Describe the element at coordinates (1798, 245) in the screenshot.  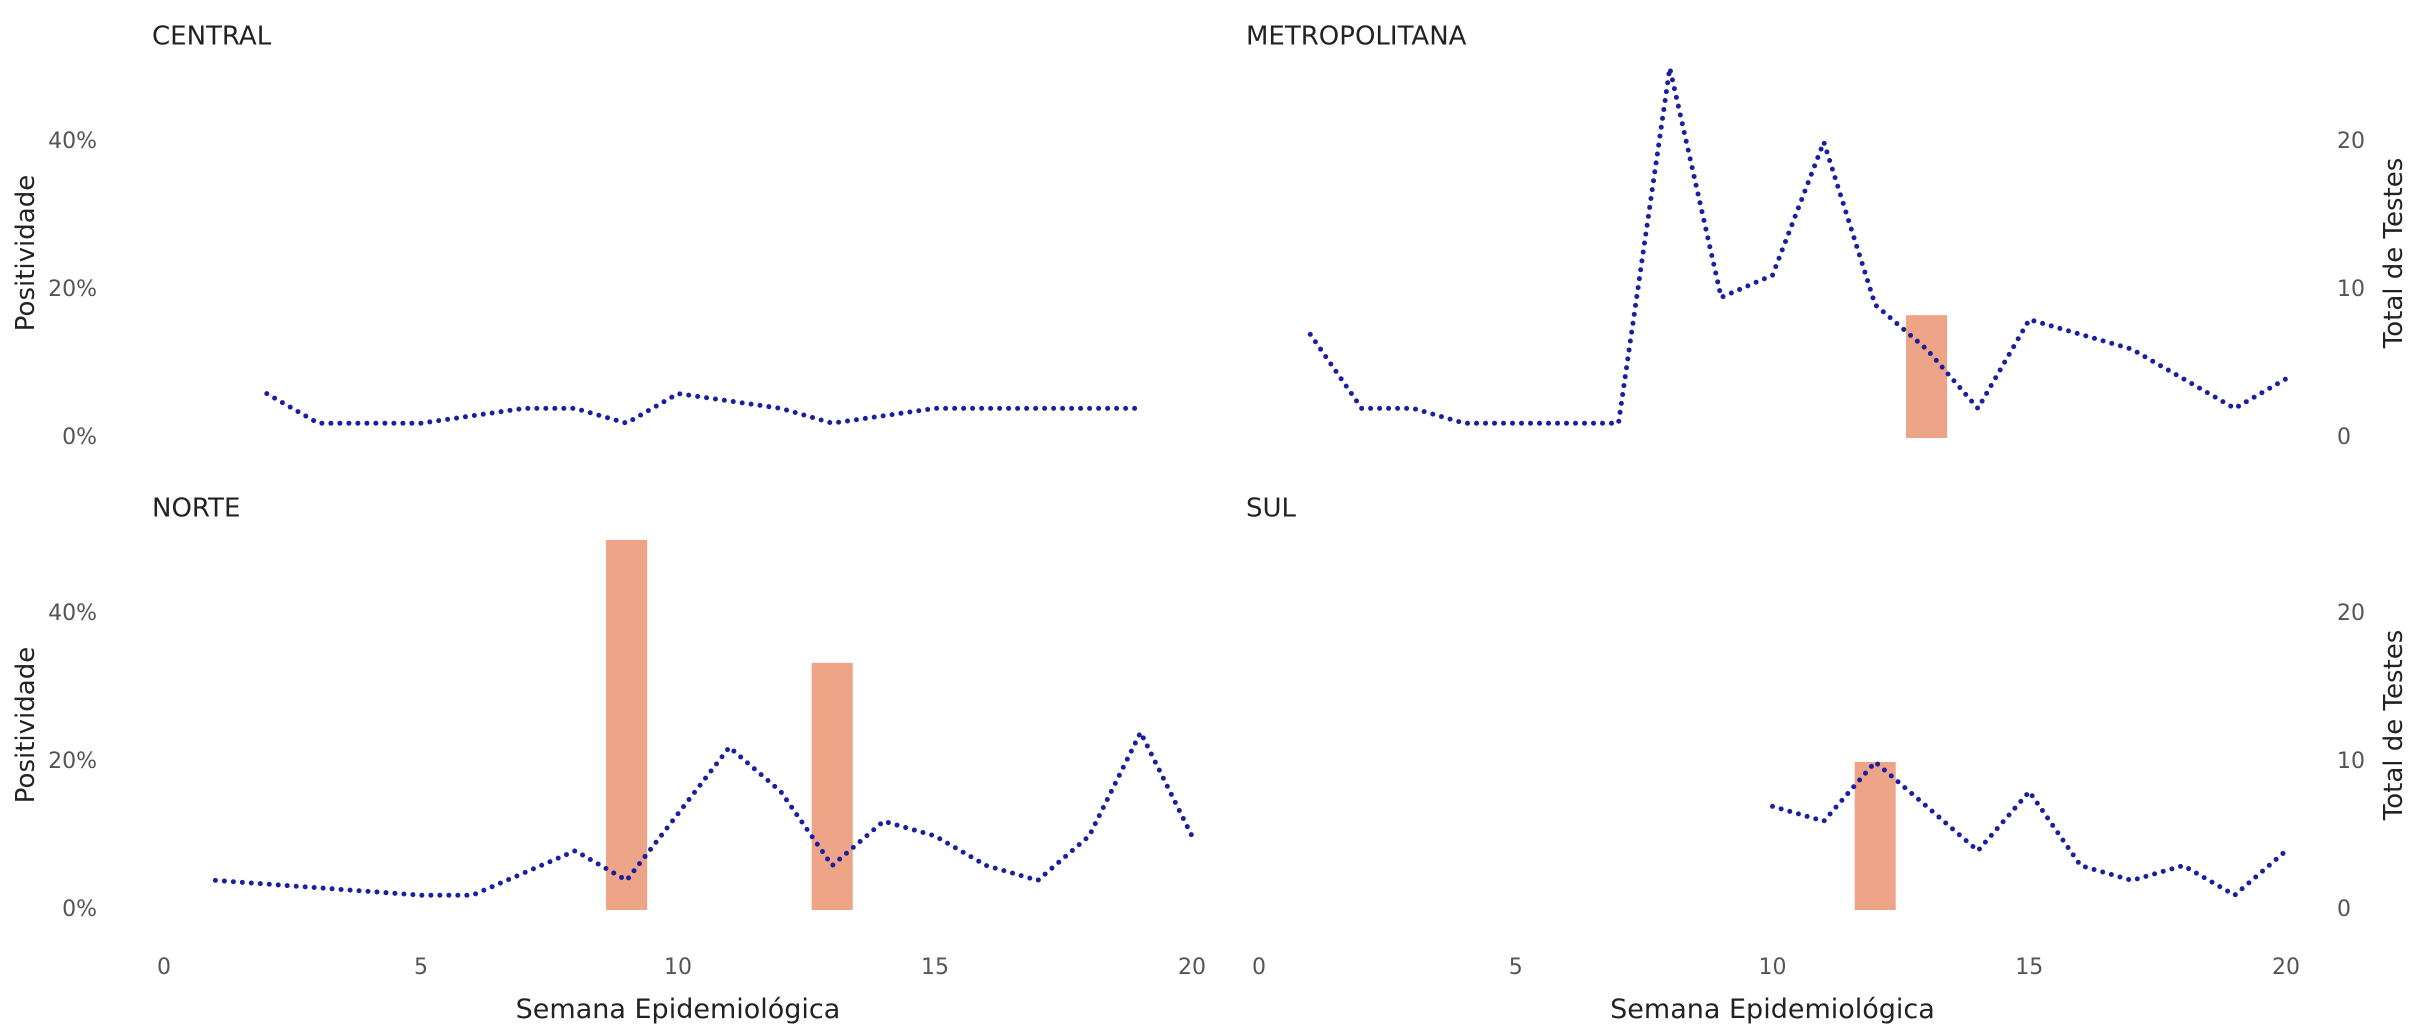
I see `positivity-line-metropolitana` at that location.